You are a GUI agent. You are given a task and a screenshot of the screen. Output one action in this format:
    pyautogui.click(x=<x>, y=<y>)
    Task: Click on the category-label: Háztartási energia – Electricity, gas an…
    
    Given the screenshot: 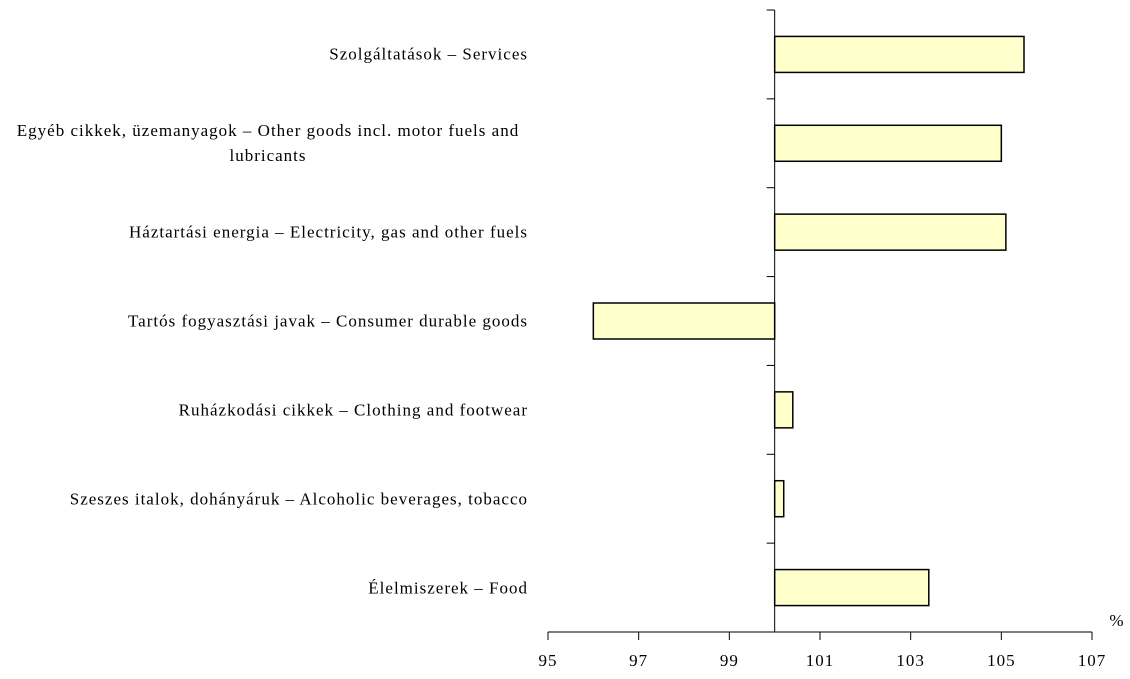 What is the action you would take?
    pyautogui.click(x=328, y=232)
    